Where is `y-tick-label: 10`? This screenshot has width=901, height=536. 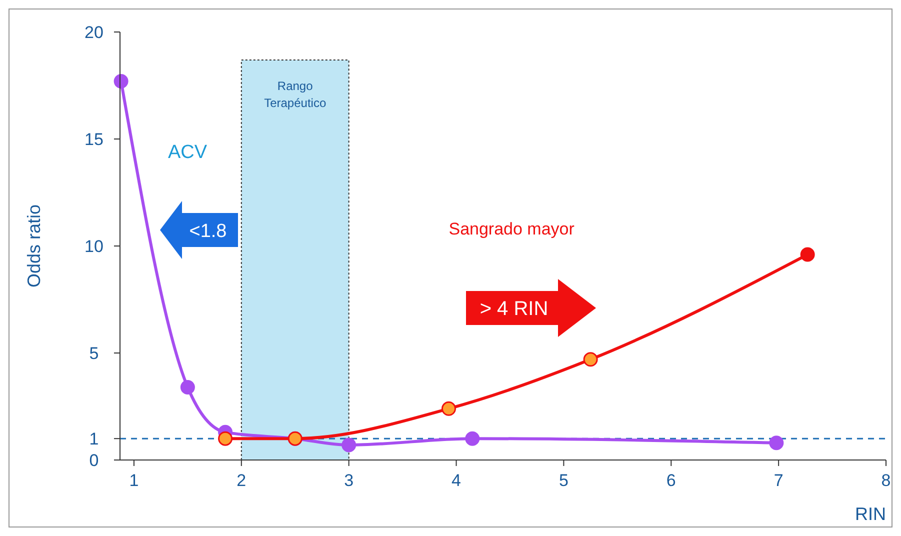 y-tick-label: 10 is located at coordinates (94, 246).